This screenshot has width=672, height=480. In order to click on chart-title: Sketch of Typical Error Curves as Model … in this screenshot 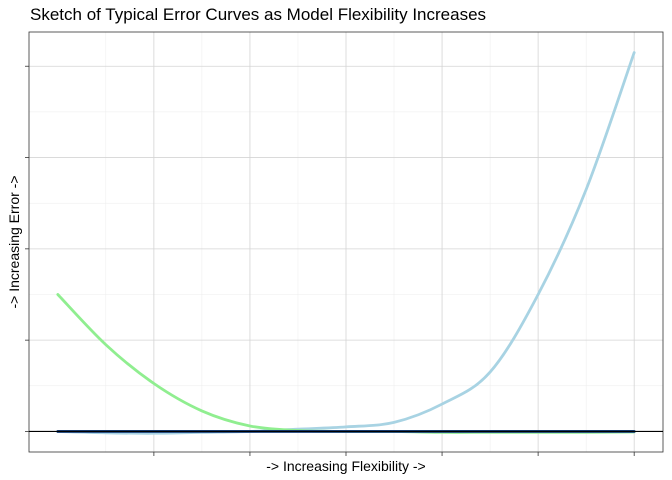, I will do `click(258, 14)`.